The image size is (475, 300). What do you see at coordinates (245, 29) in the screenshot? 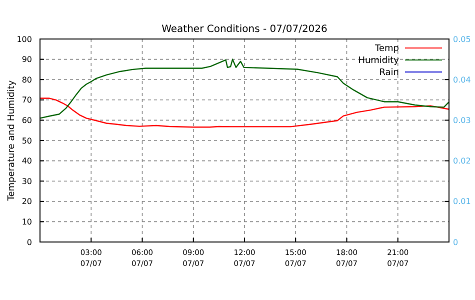
I see `chart-title: Weather Conditions - 07/07/2026` at bounding box center [245, 29].